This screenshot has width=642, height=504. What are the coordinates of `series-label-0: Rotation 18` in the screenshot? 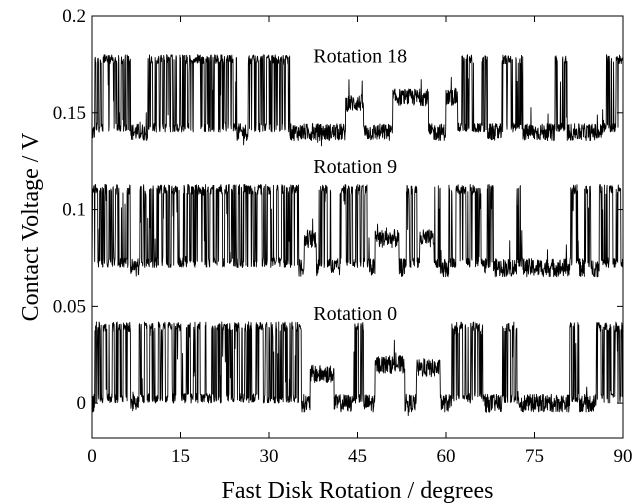 It's located at (360, 56).